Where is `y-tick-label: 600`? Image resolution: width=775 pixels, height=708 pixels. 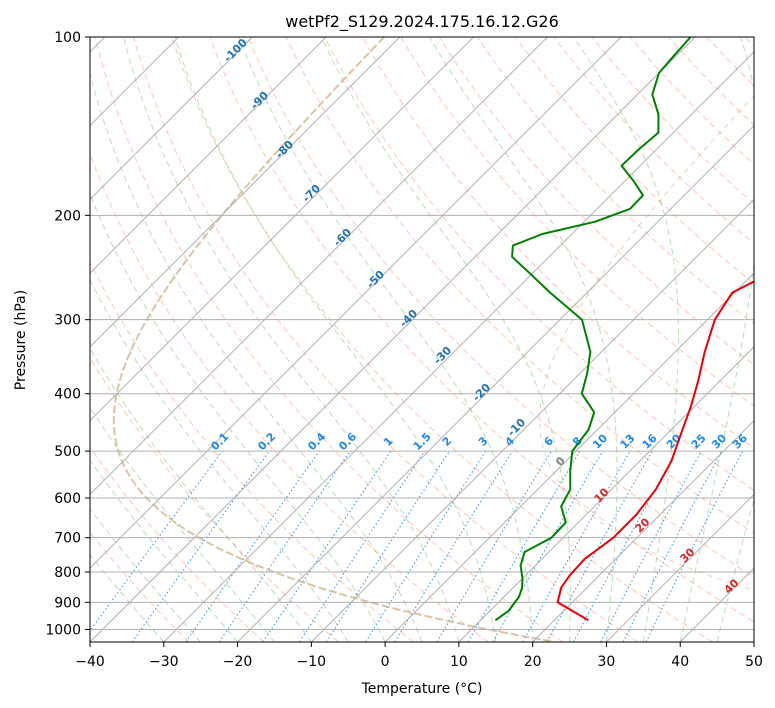
y-tick-label: 600 is located at coordinates (67, 499).